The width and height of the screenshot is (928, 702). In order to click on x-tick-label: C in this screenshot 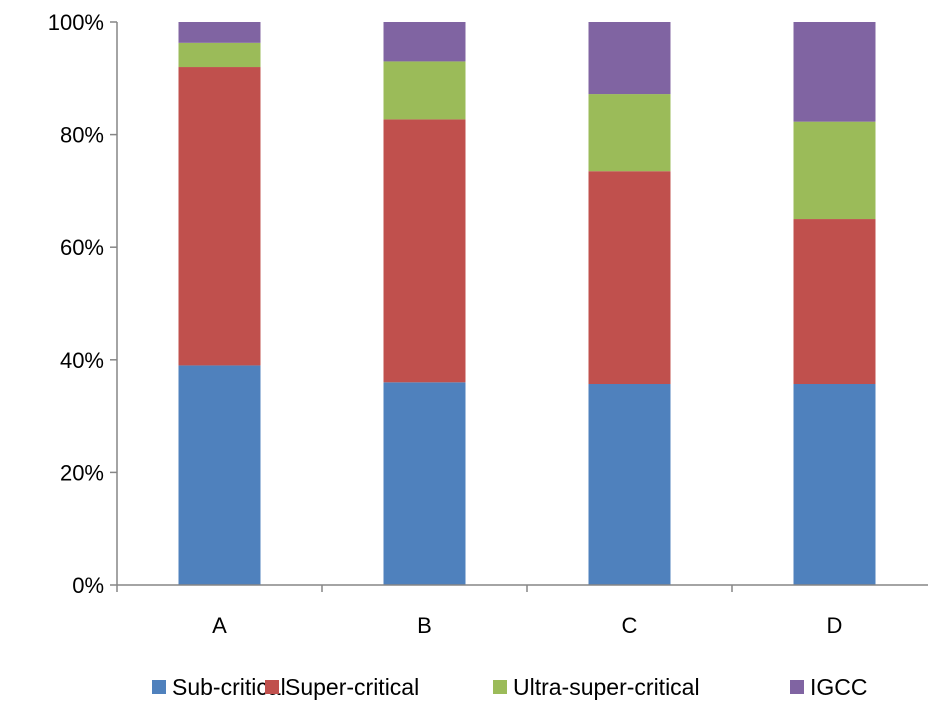, I will do `click(630, 625)`.